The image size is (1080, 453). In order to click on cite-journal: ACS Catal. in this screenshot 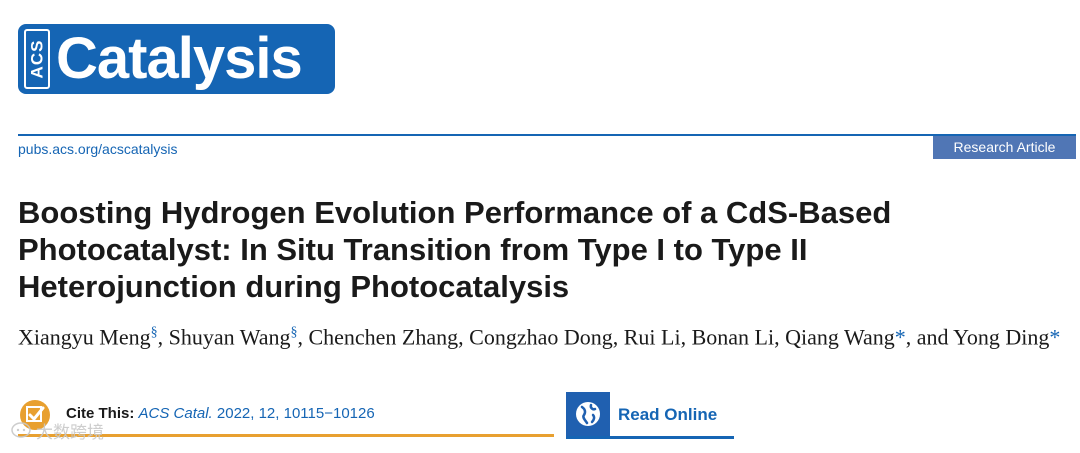, I will do `click(175, 413)`.